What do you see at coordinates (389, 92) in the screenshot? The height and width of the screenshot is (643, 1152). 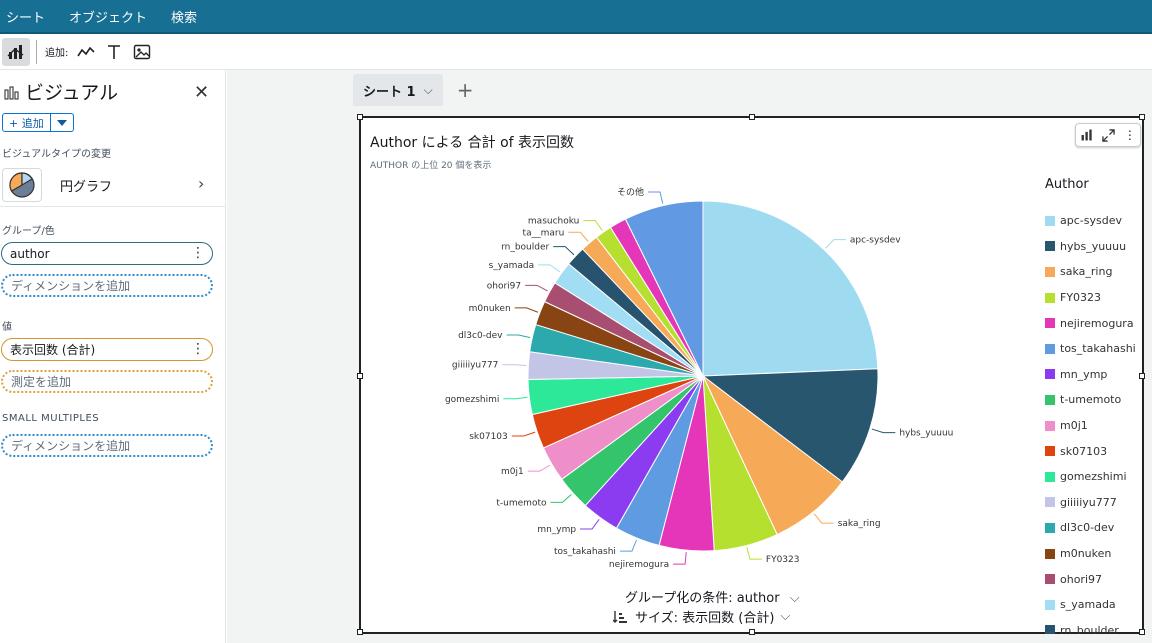 I see `tab-sheet-1-label: シート 1` at bounding box center [389, 92].